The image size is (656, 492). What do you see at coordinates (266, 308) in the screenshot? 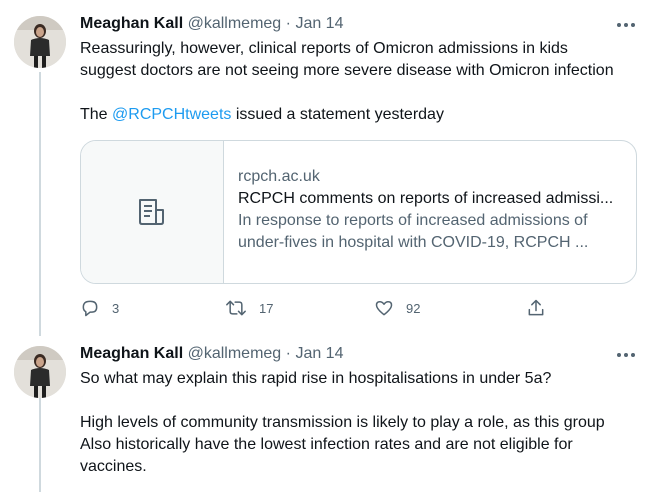
I see `retweet-count: 17` at bounding box center [266, 308].